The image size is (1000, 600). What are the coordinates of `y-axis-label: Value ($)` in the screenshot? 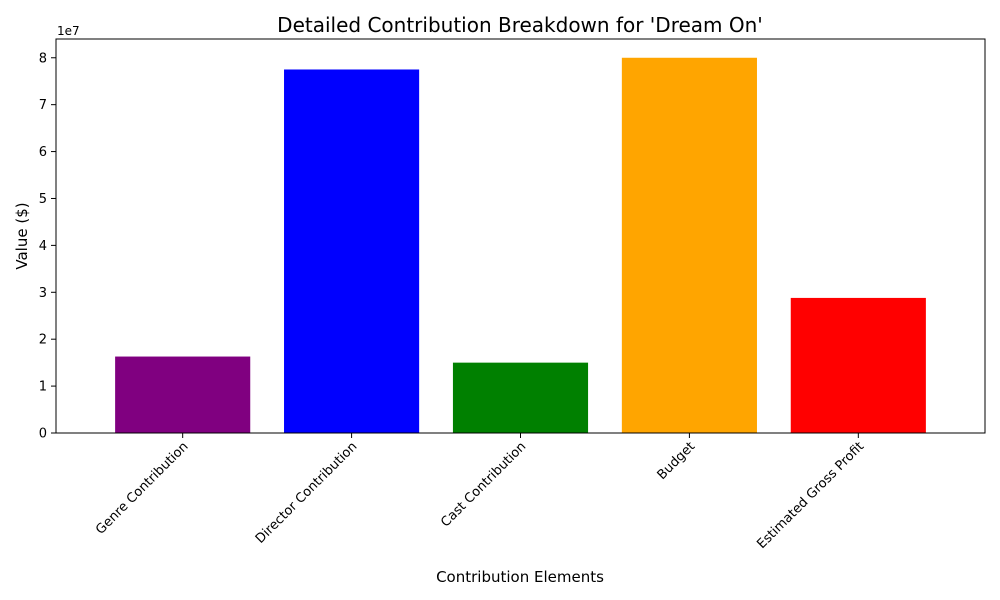 It's located at (22, 235).